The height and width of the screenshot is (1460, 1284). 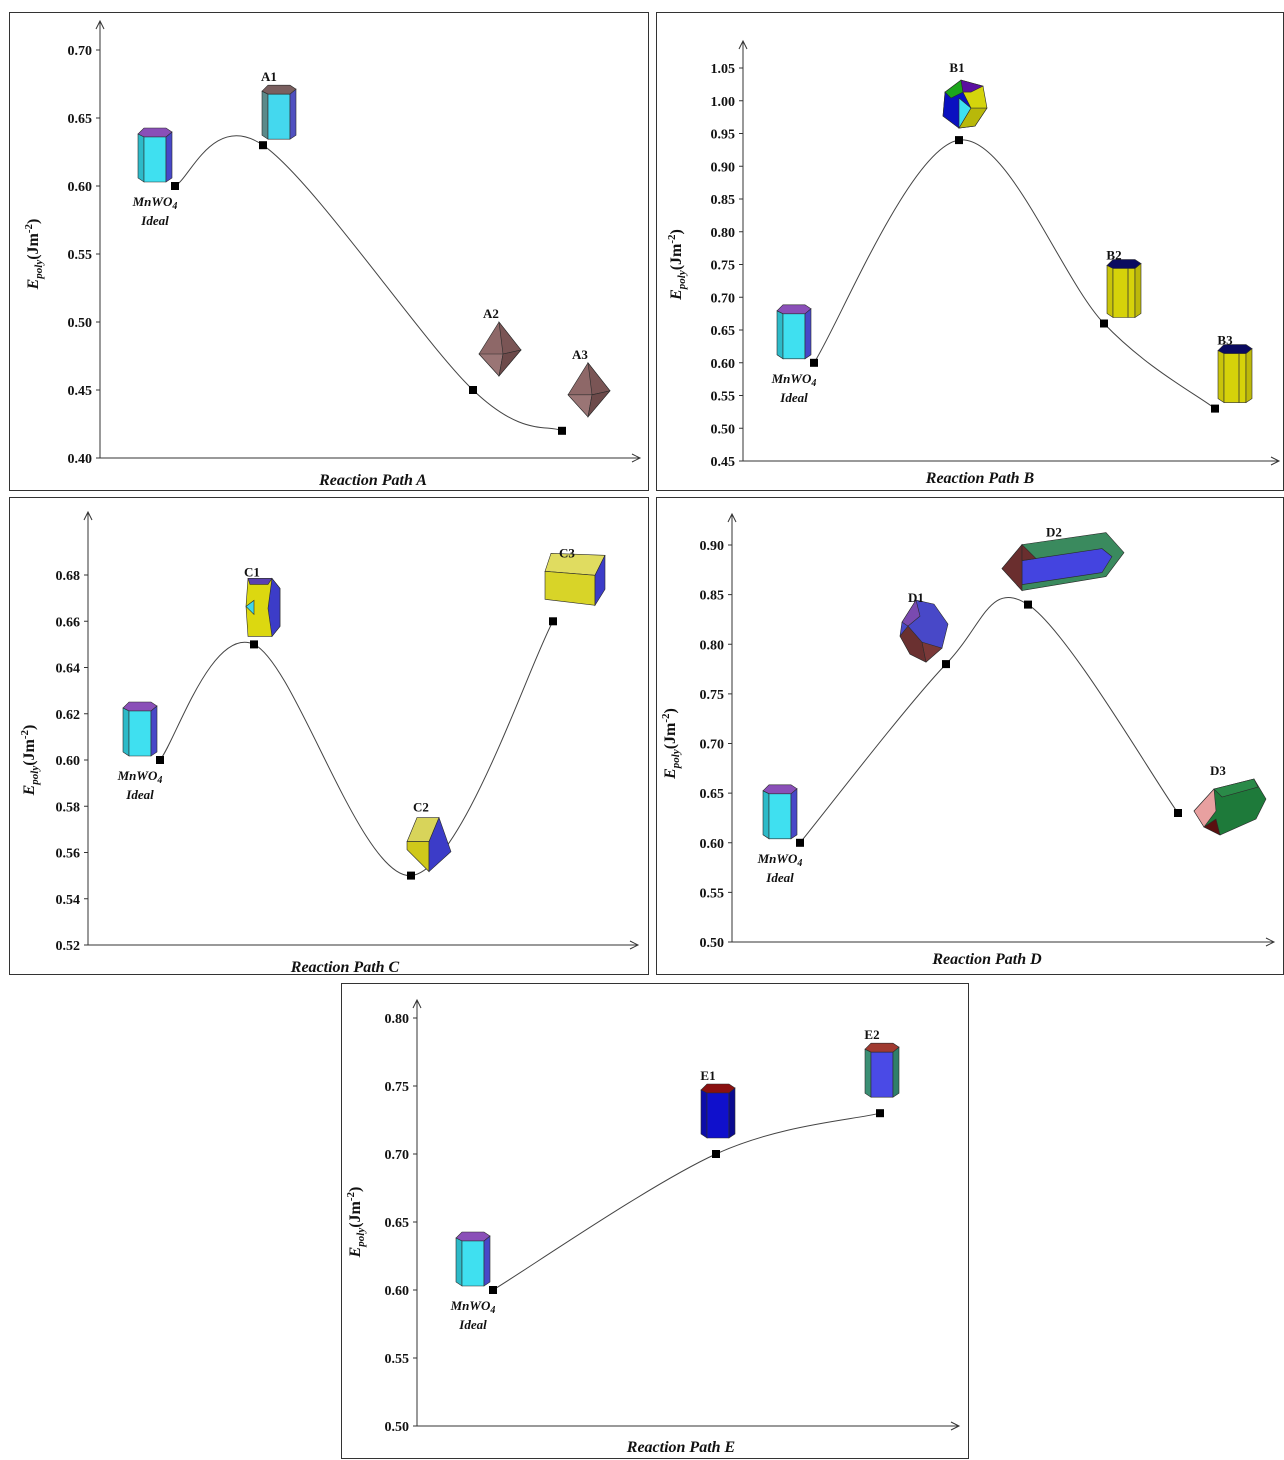 What do you see at coordinates (68, 854) in the screenshot?
I see `y-tick-label: 0.56` at bounding box center [68, 854].